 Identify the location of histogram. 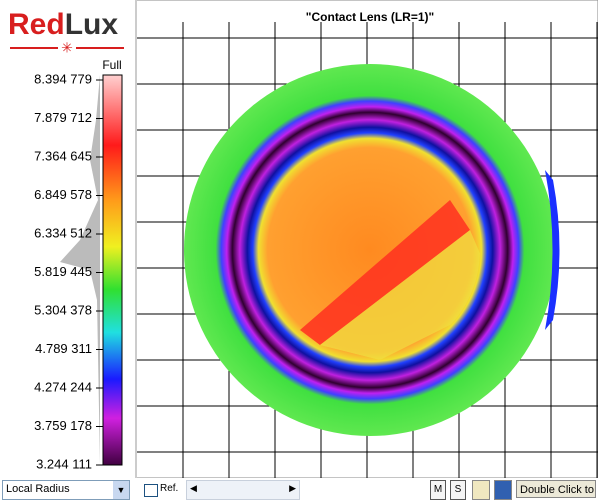
(80, 270).